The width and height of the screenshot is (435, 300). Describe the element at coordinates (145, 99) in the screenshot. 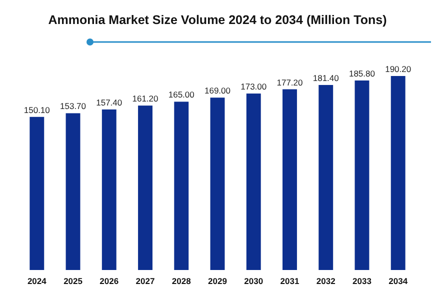

I see `data-label: 161.20` at that location.